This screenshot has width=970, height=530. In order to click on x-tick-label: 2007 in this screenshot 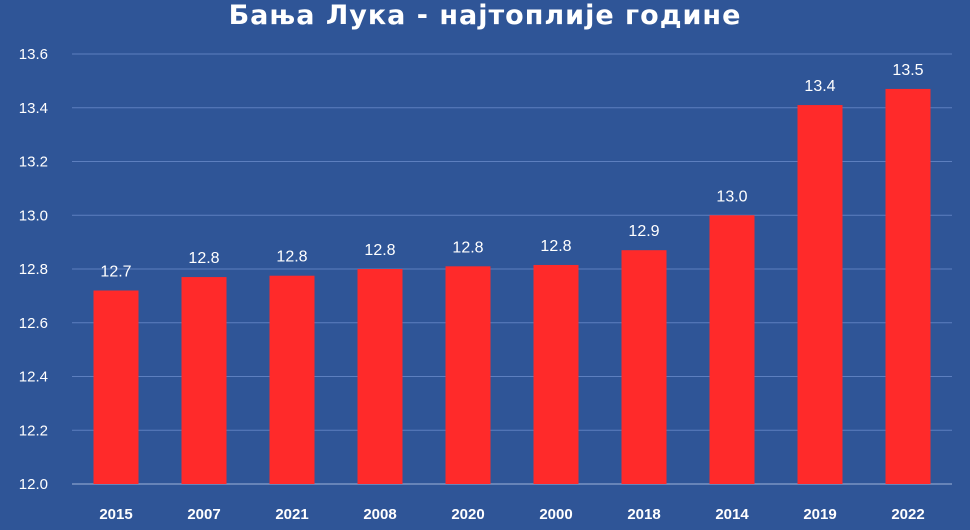, I will do `click(203, 514)`.